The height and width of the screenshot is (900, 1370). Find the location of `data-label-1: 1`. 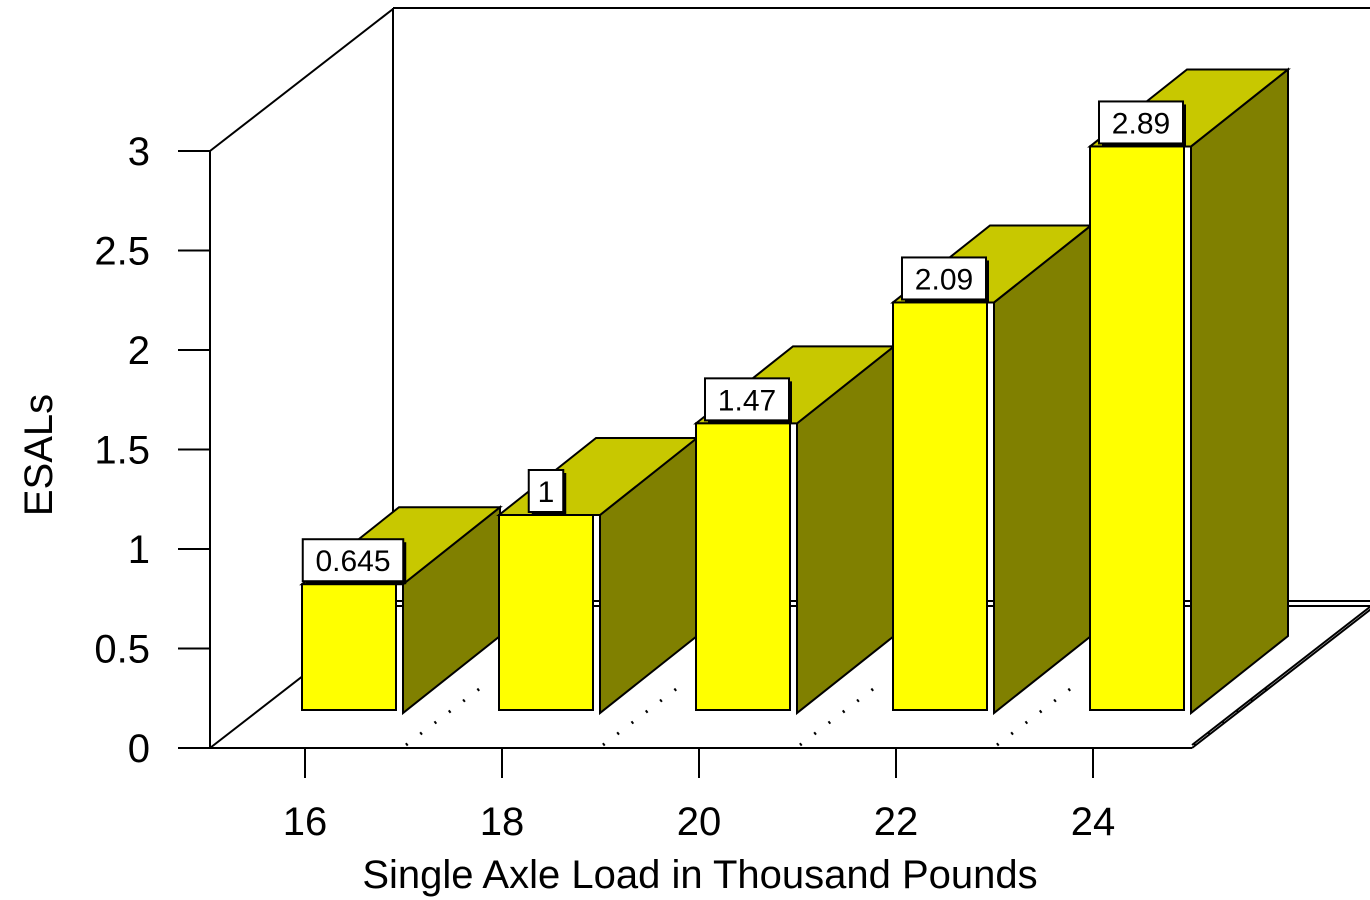

data-label-1: 1 is located at coordinates (546, 492).